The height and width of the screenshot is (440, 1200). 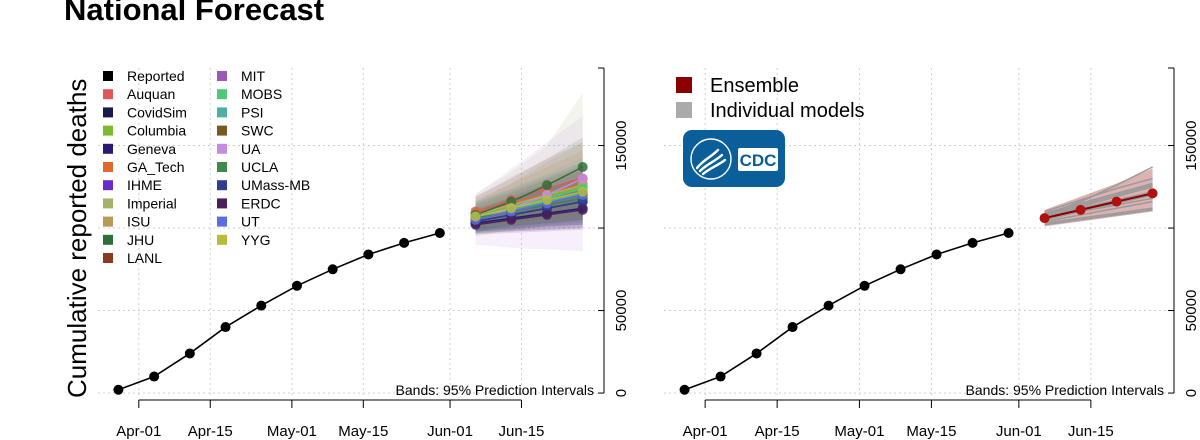 What do you see at coordinates (705, 431) in the screenshot?
I see `x-tick-label: Apr-01` at bounding box center [705, 431].